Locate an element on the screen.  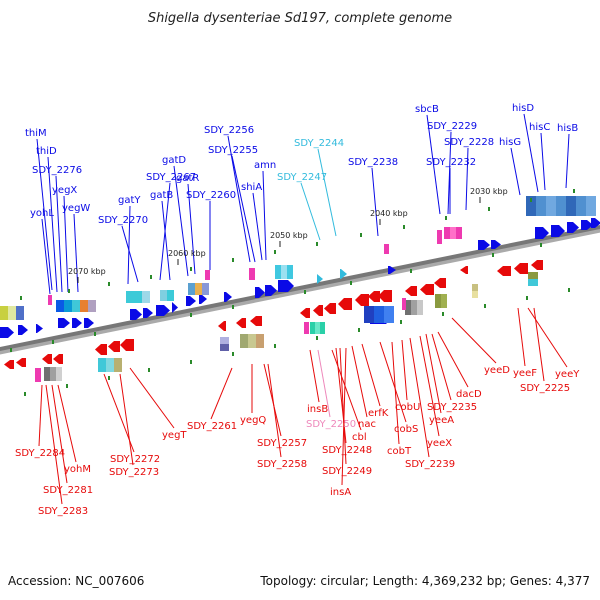
gene-label: SDY_2249 is located at coordinates (347, 471).